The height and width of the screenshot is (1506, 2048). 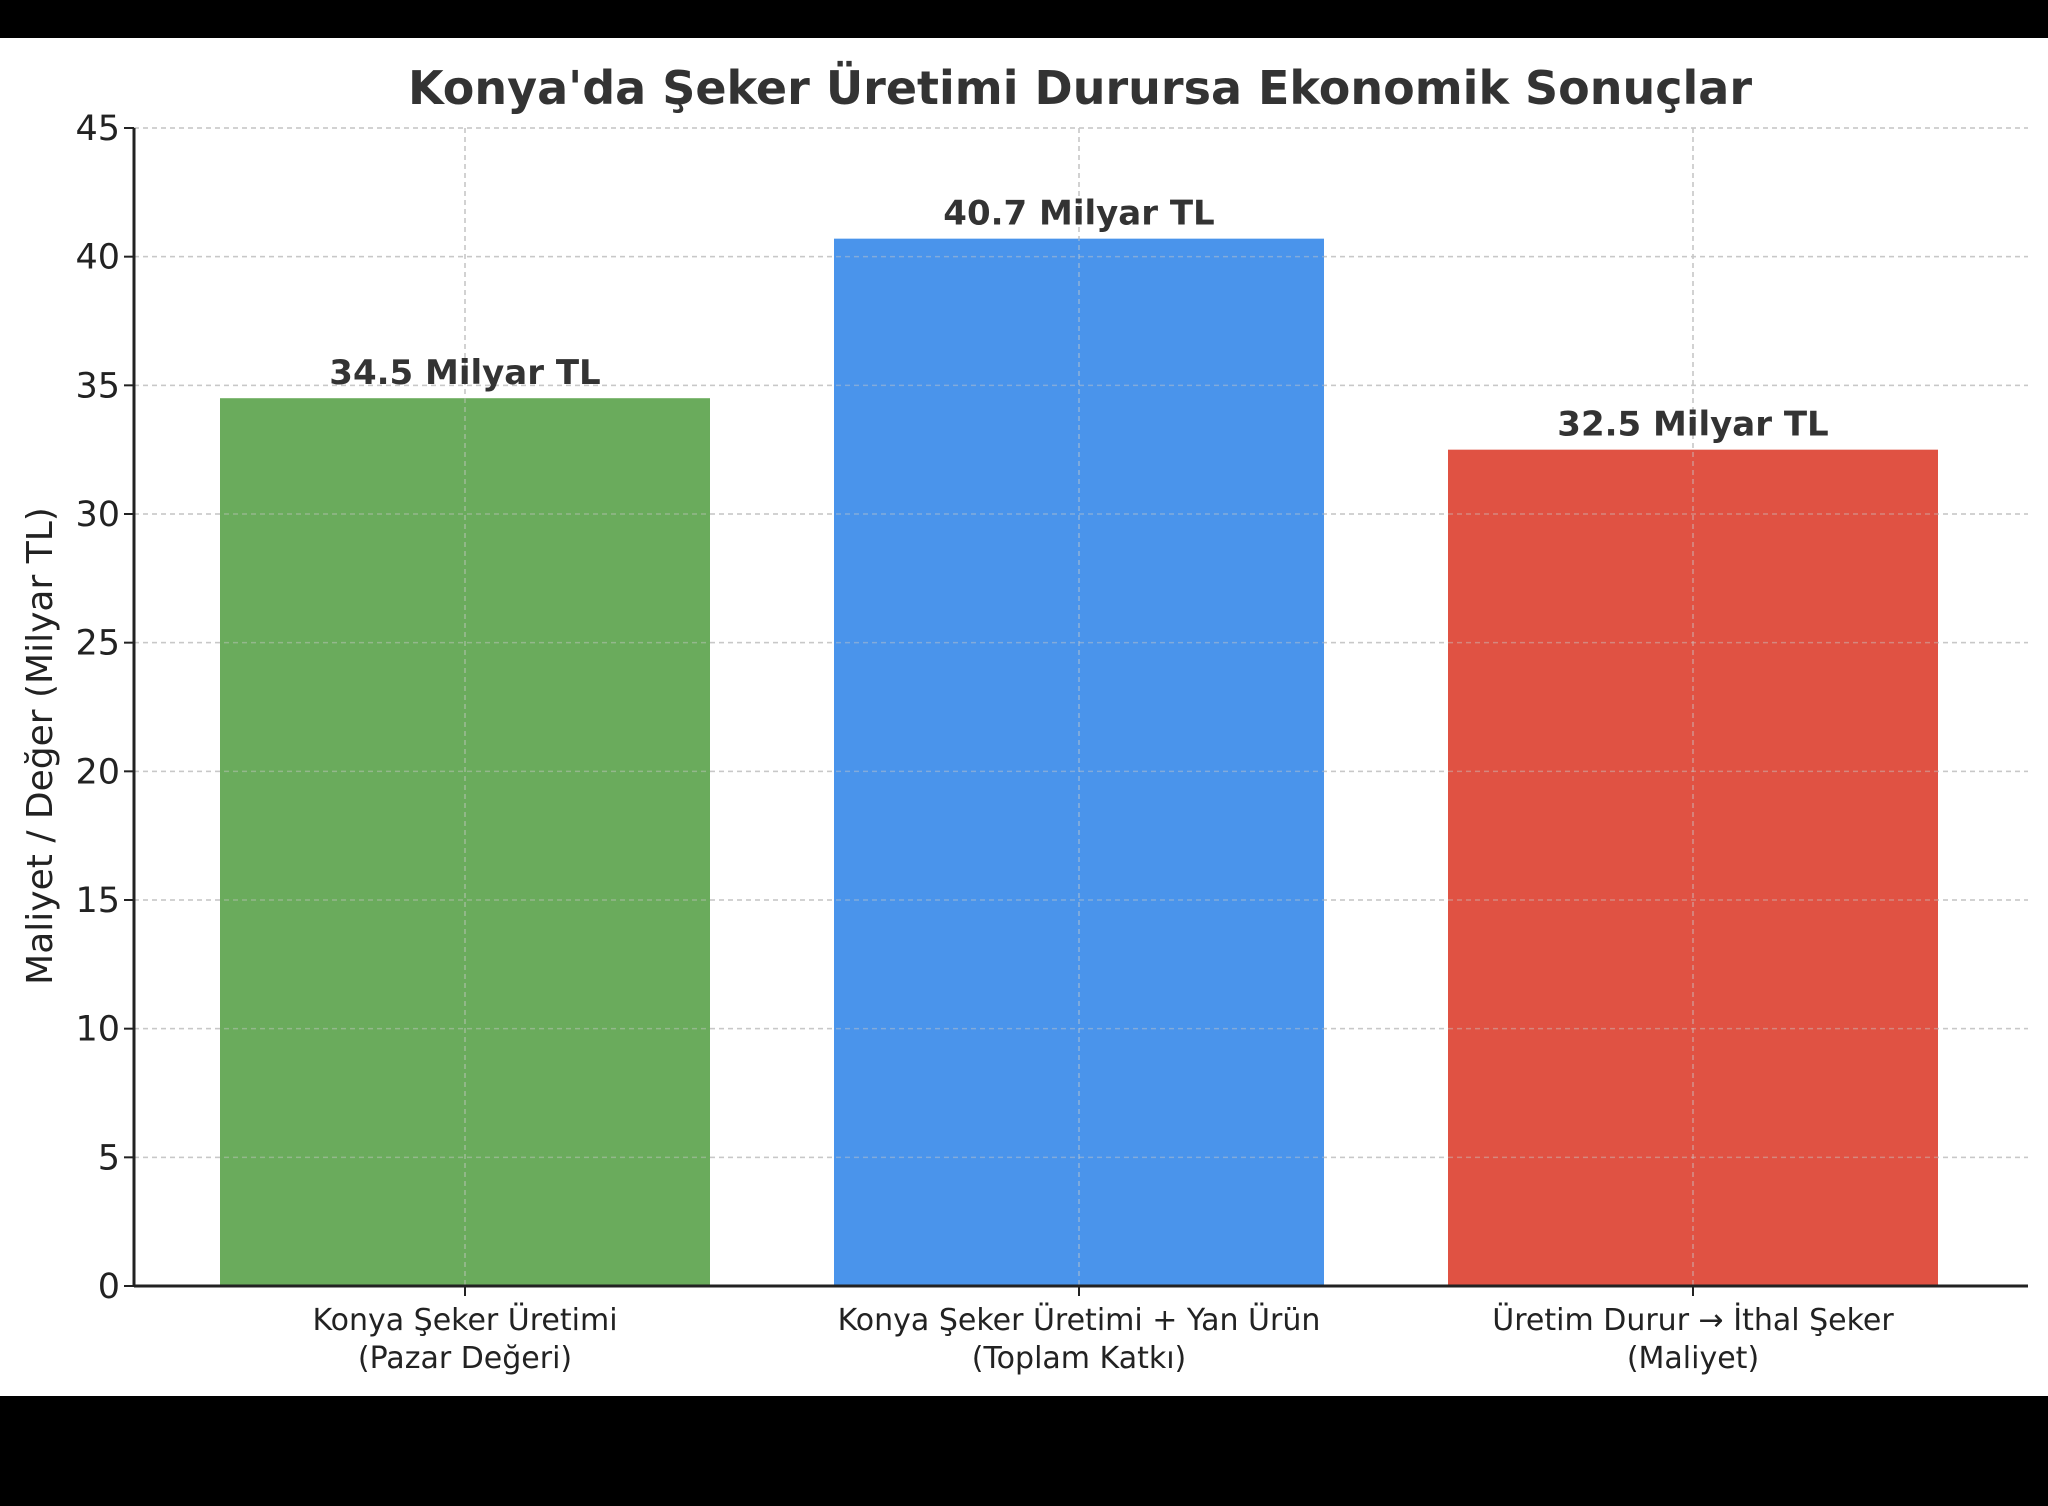 What do you see at coordinates (97, 644) in the screenshot?
I see `y-tick-label: 25` at bounding box center [97, 644].